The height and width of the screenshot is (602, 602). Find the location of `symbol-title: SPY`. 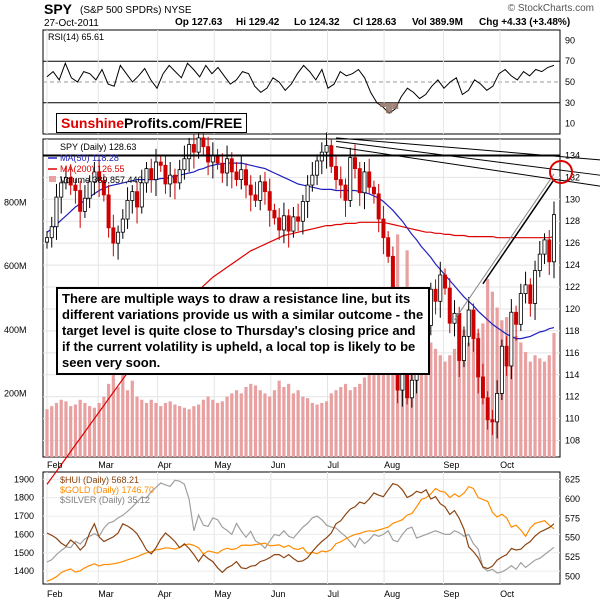

symbol-title: SPY is located at coordinates (58, 9).